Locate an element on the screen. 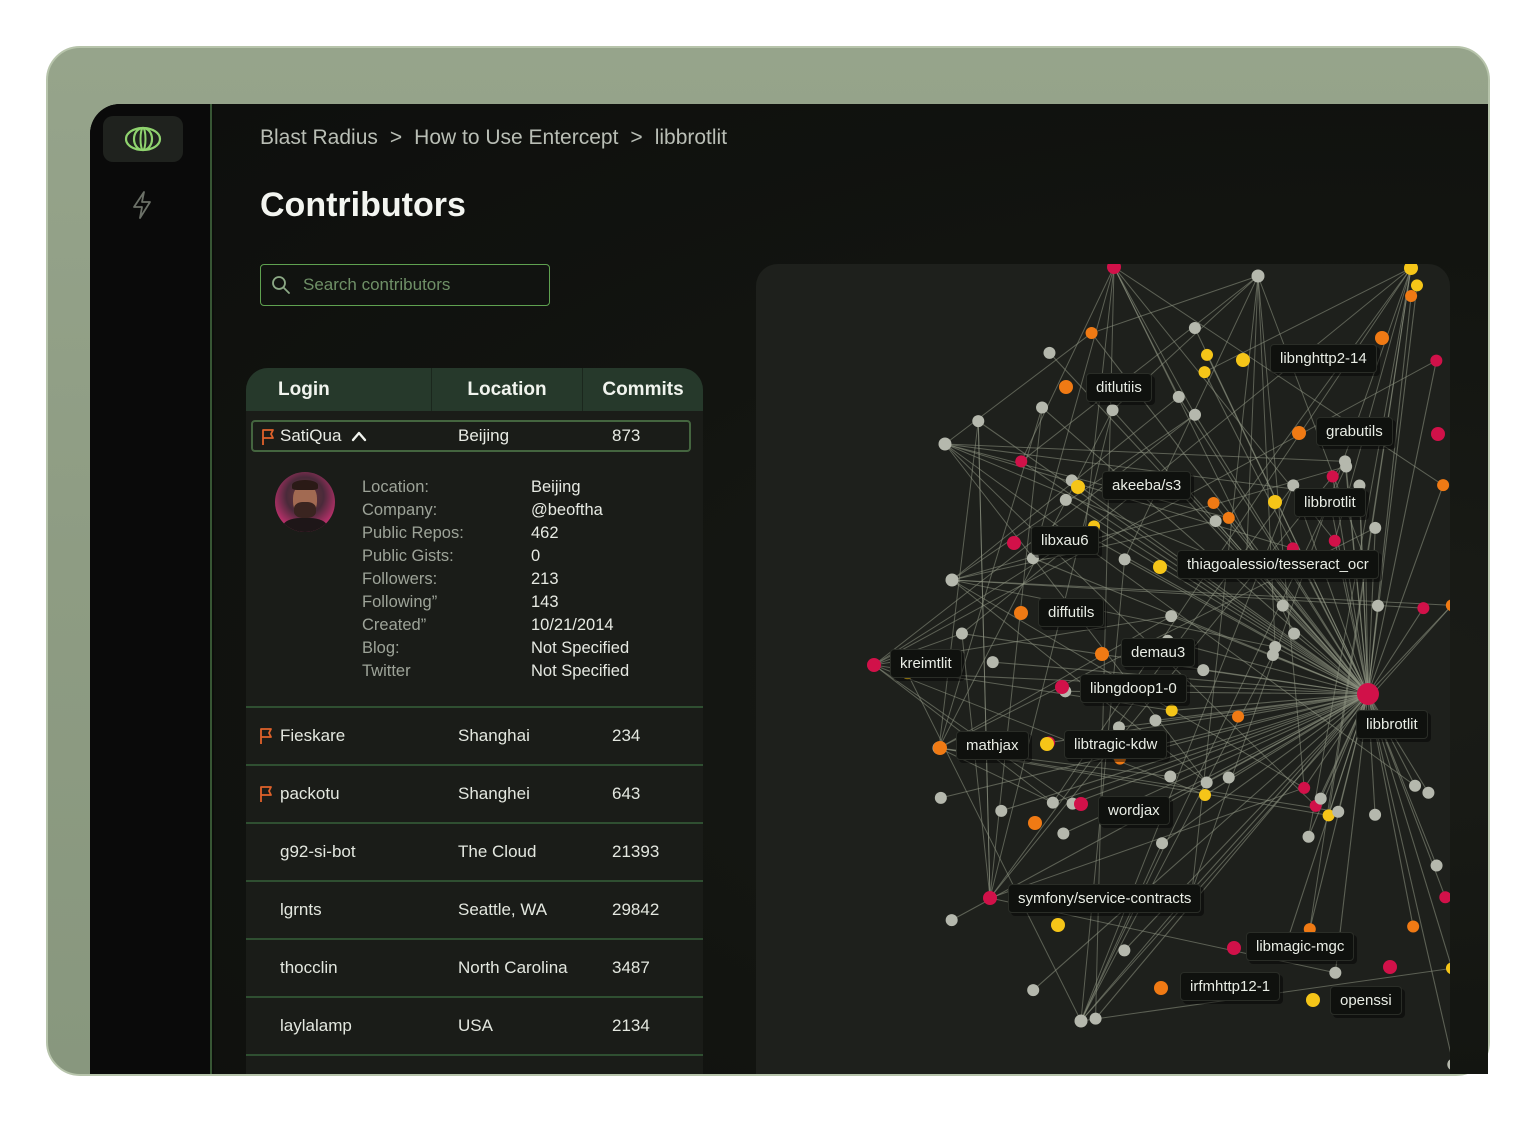 Image resolution: width=1536 pixels, height=1123 pixels. breadcrumb-item-how-to-use: How to Use Entercept is located at coordinates (516, 137).